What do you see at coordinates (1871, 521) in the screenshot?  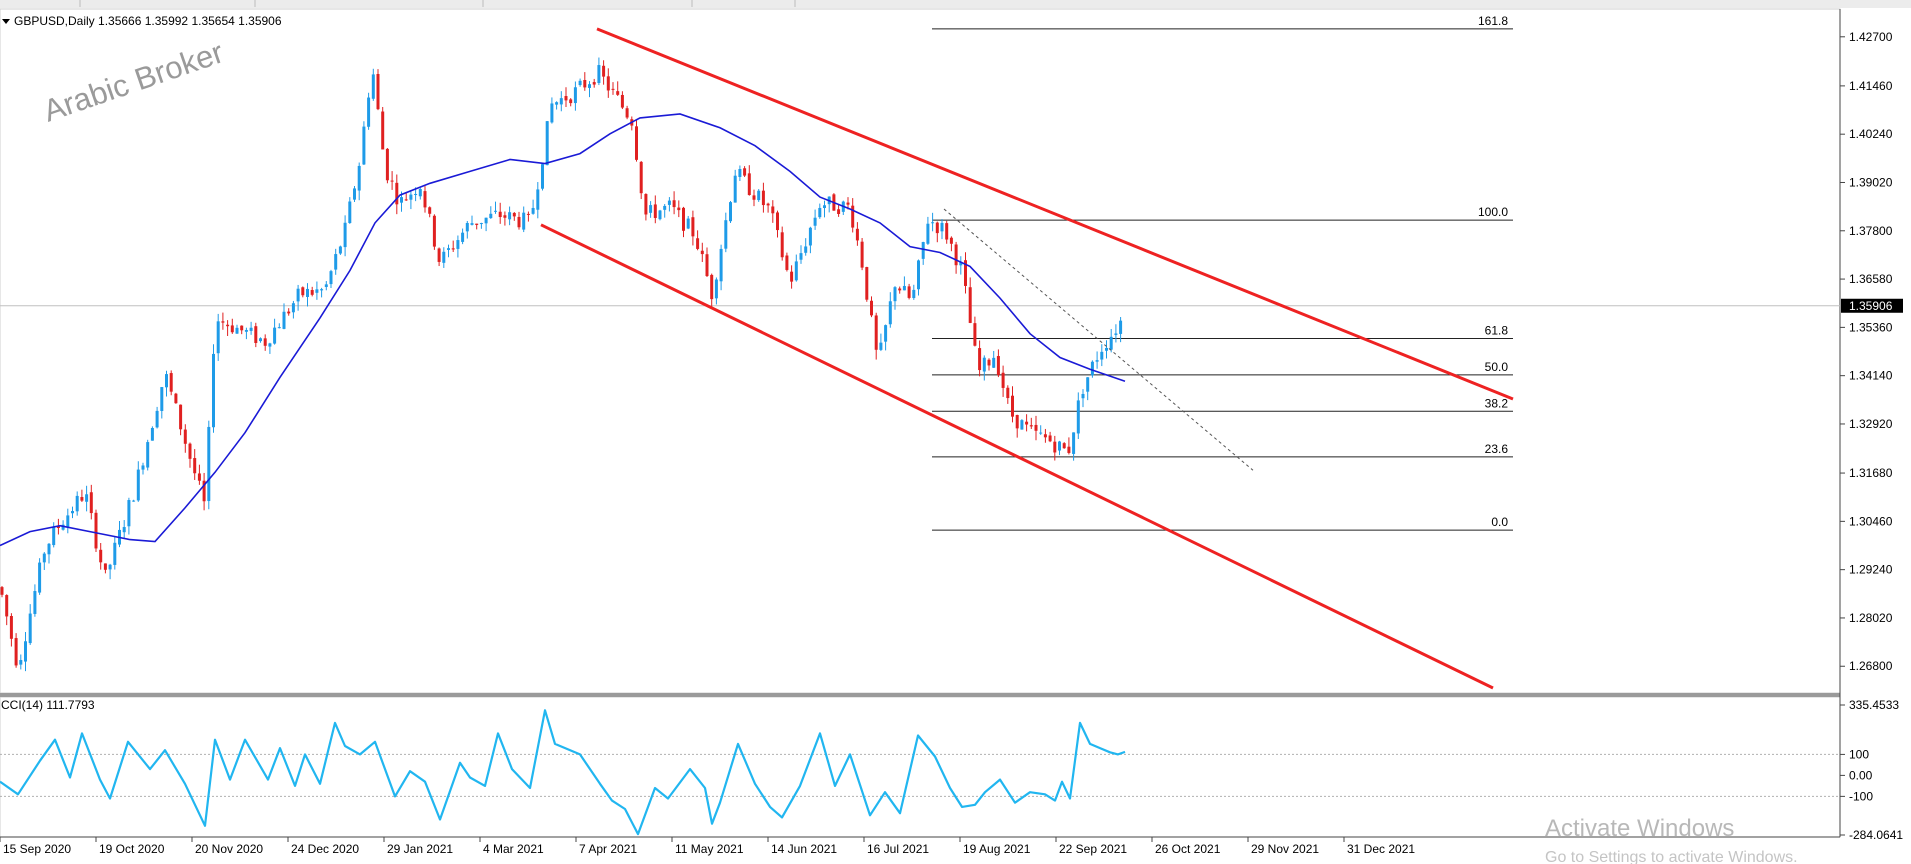 I see `price-tick-label: 1.30460` at bounding box center [1871, 521].